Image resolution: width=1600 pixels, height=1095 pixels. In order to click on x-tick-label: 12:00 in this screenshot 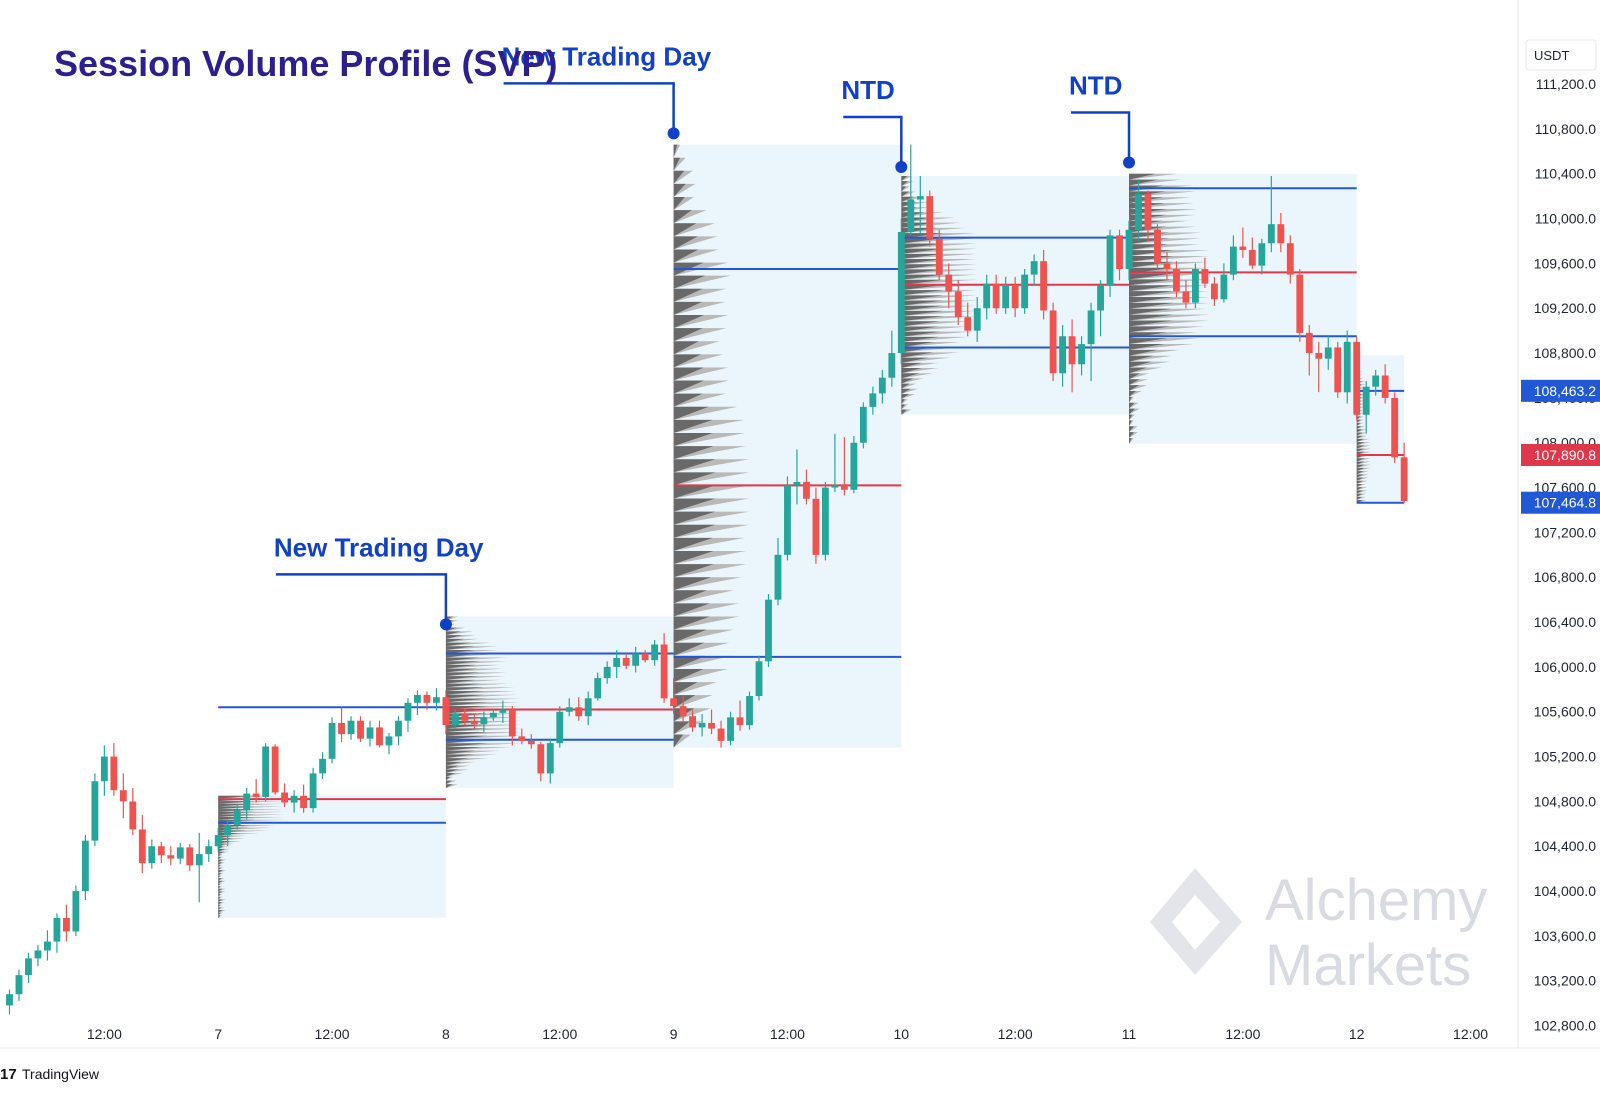, I will do `click(787, 1034)`.